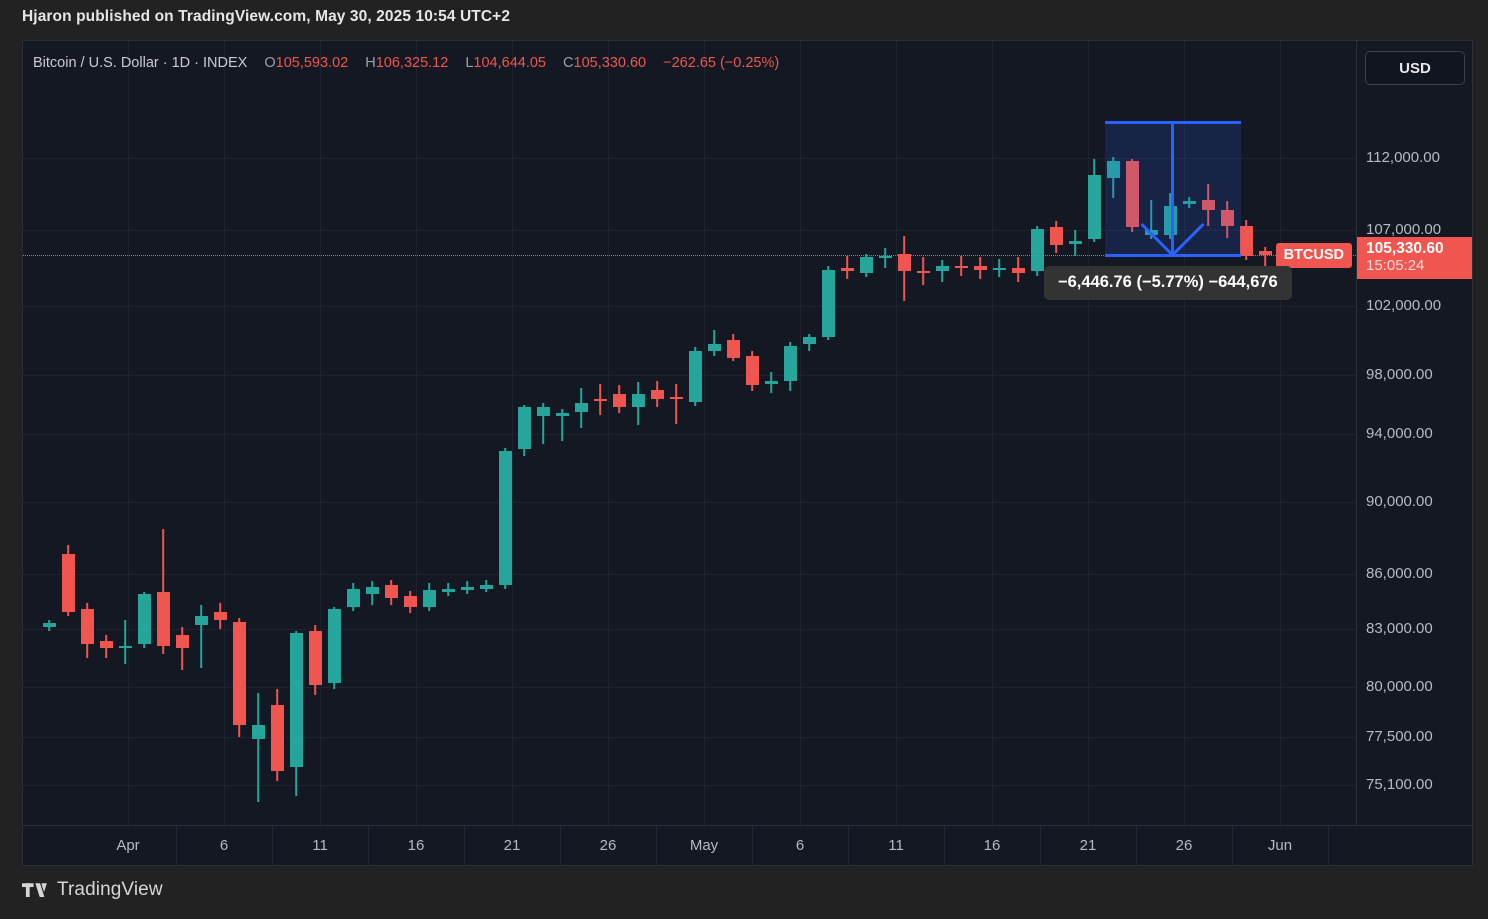 This screenshot has height=919, width=1488. What do you see at coordinates (110, 889) in the screenshot?
I see `tradingview-brand: TradingView` at bounding box center [110, 889].